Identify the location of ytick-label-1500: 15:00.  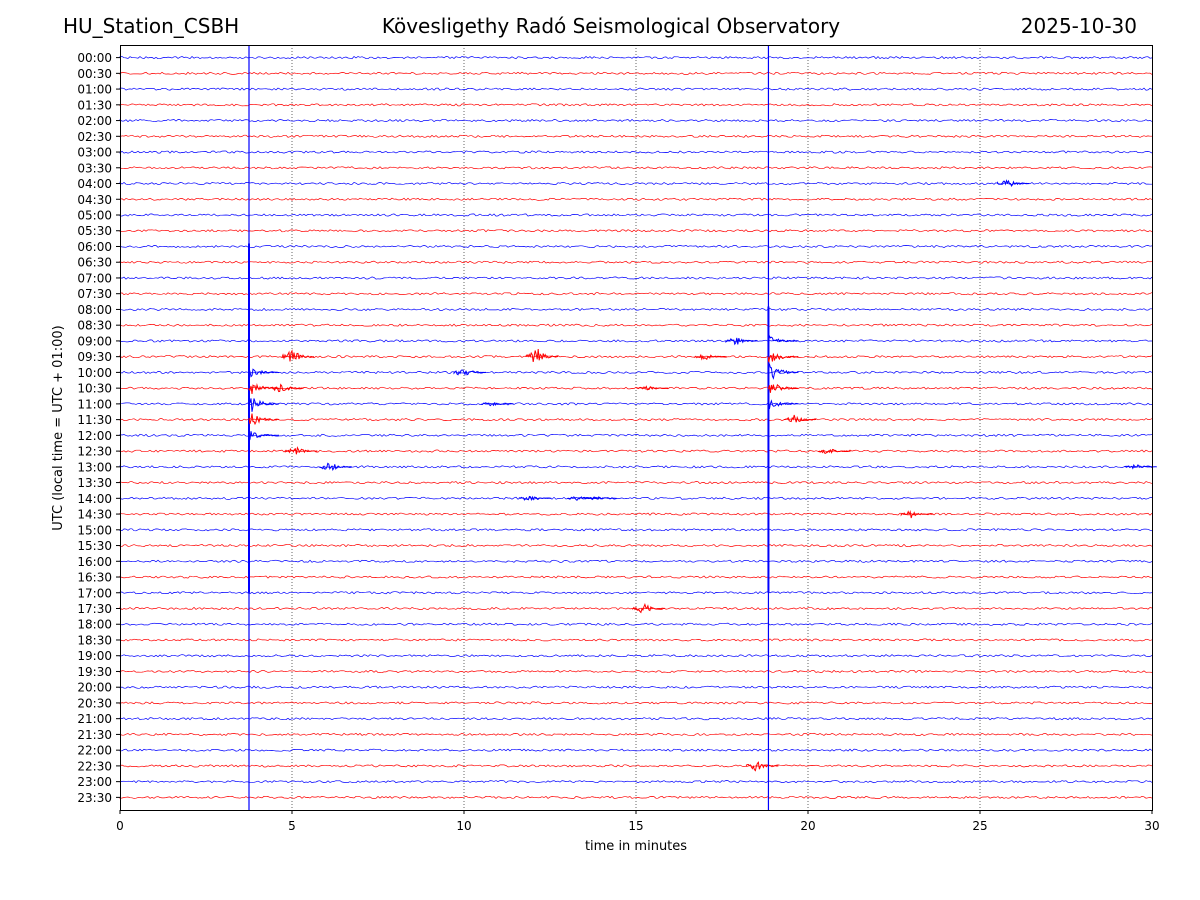
(94, 530).